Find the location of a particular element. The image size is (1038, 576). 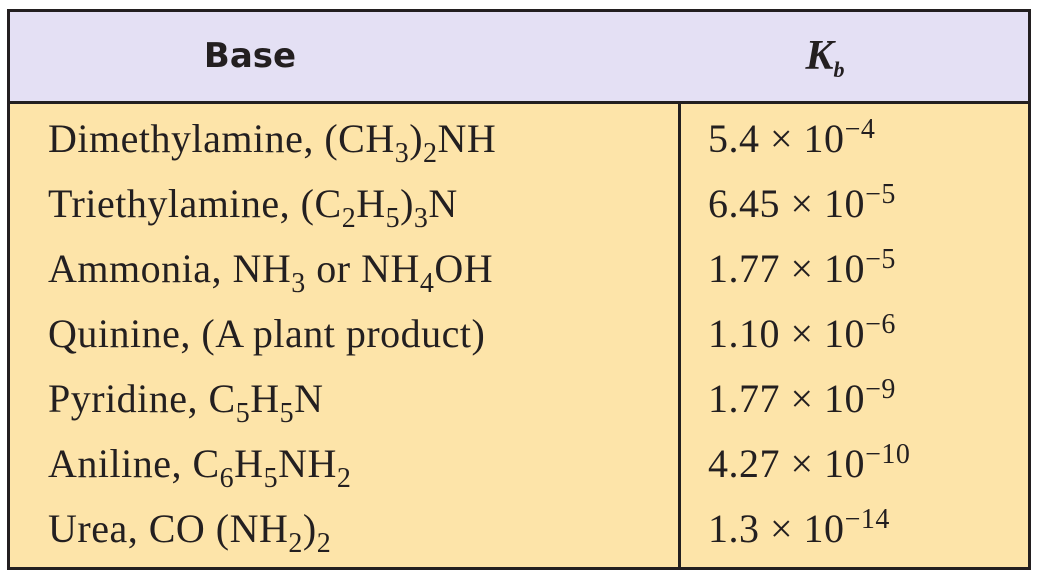

kb-cell: 1.77 × 10⁻⁵ is located at coordinates (802, 268).